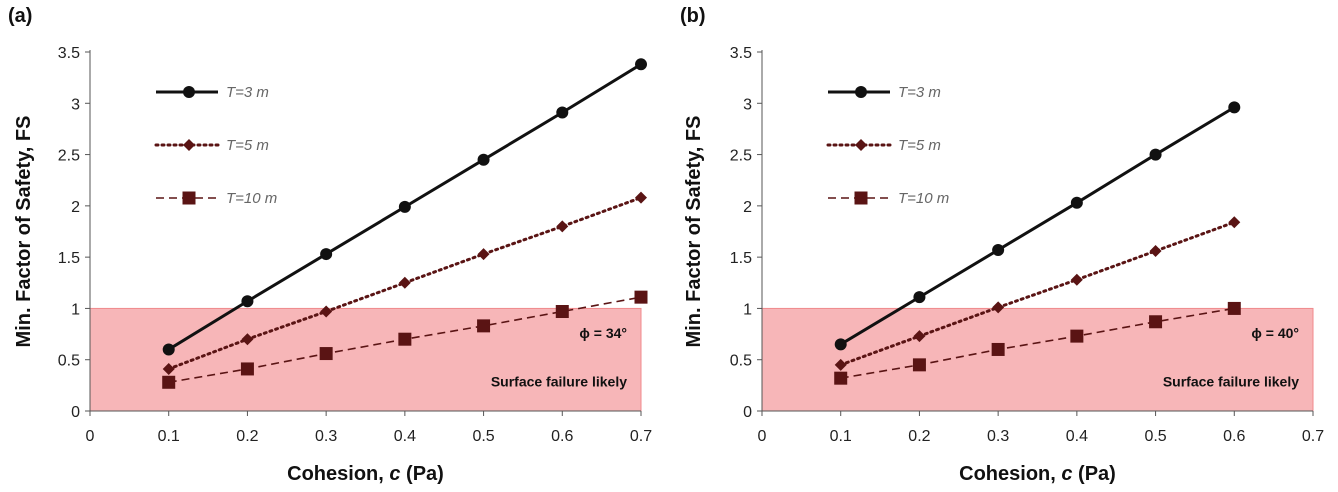 This screenshot has width=1338, height=492. What do you see at coordinates (422, 474) in the screenshot?
I see `x-axis-title-unit: (Pa)` at bounding box center [422, 474].